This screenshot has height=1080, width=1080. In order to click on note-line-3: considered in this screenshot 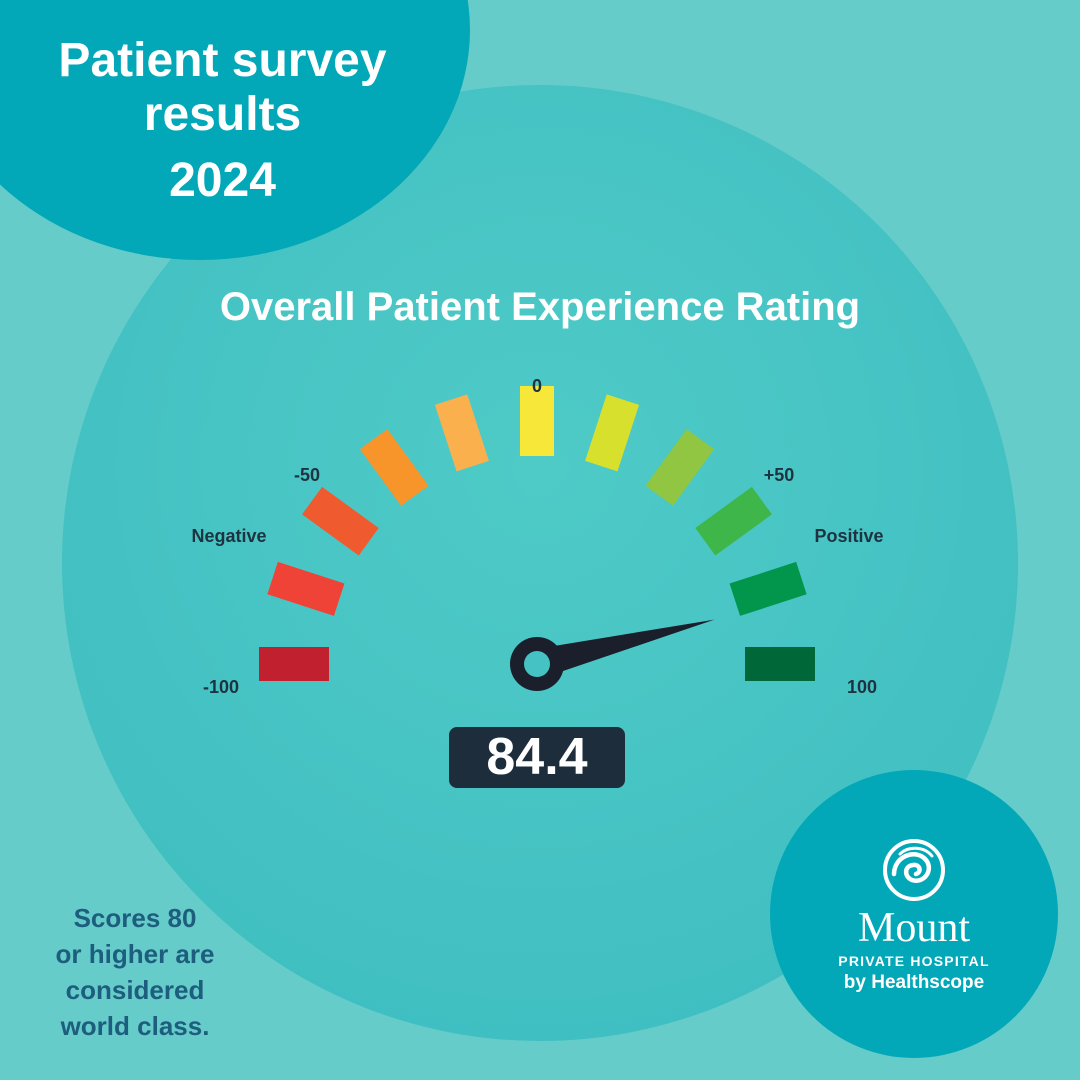, I will do `click(135, 990)`.